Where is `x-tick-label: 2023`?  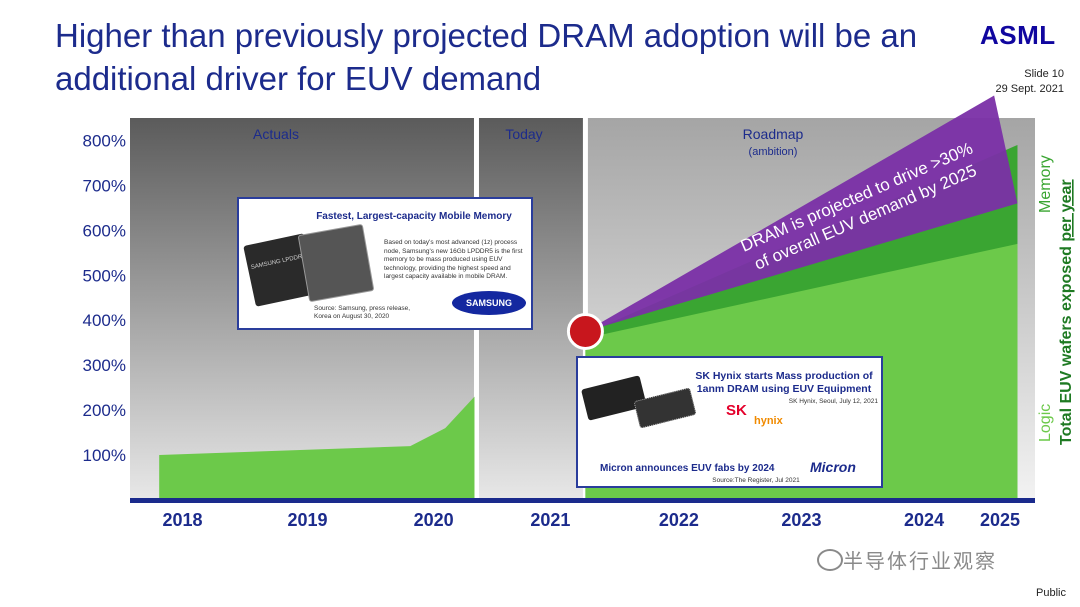 x-tick-label: 2023 is located at coordinates (801, 520).